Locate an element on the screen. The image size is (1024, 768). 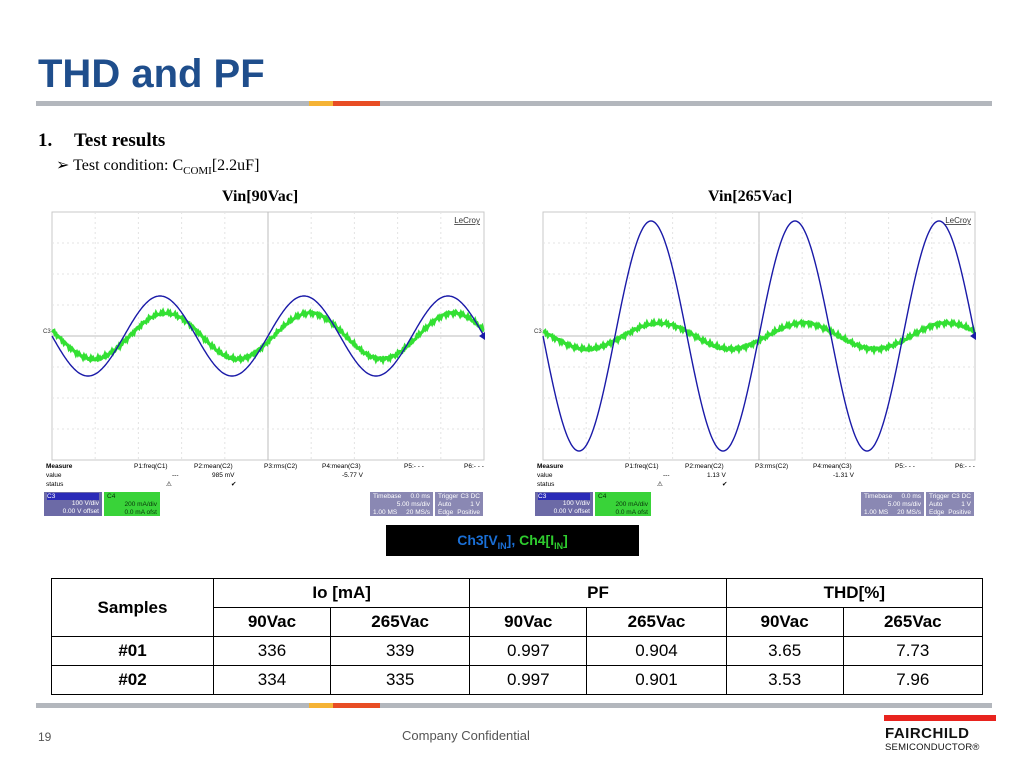
legend-ch3: Ch3[VIN] is located at coordinates (484, 541).